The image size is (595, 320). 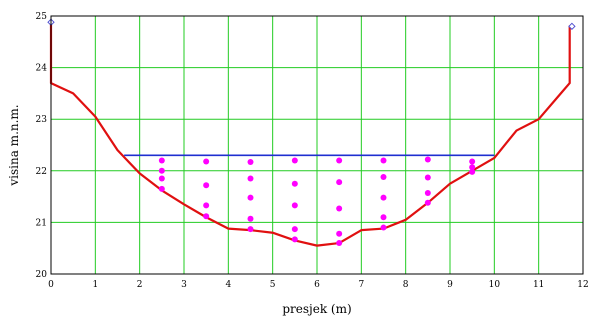 I want to click on x-tick-label: 3, so click(x=184, y=285).